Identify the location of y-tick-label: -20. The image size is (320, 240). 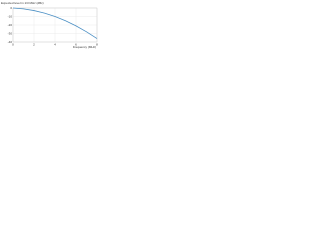
(10, 25).